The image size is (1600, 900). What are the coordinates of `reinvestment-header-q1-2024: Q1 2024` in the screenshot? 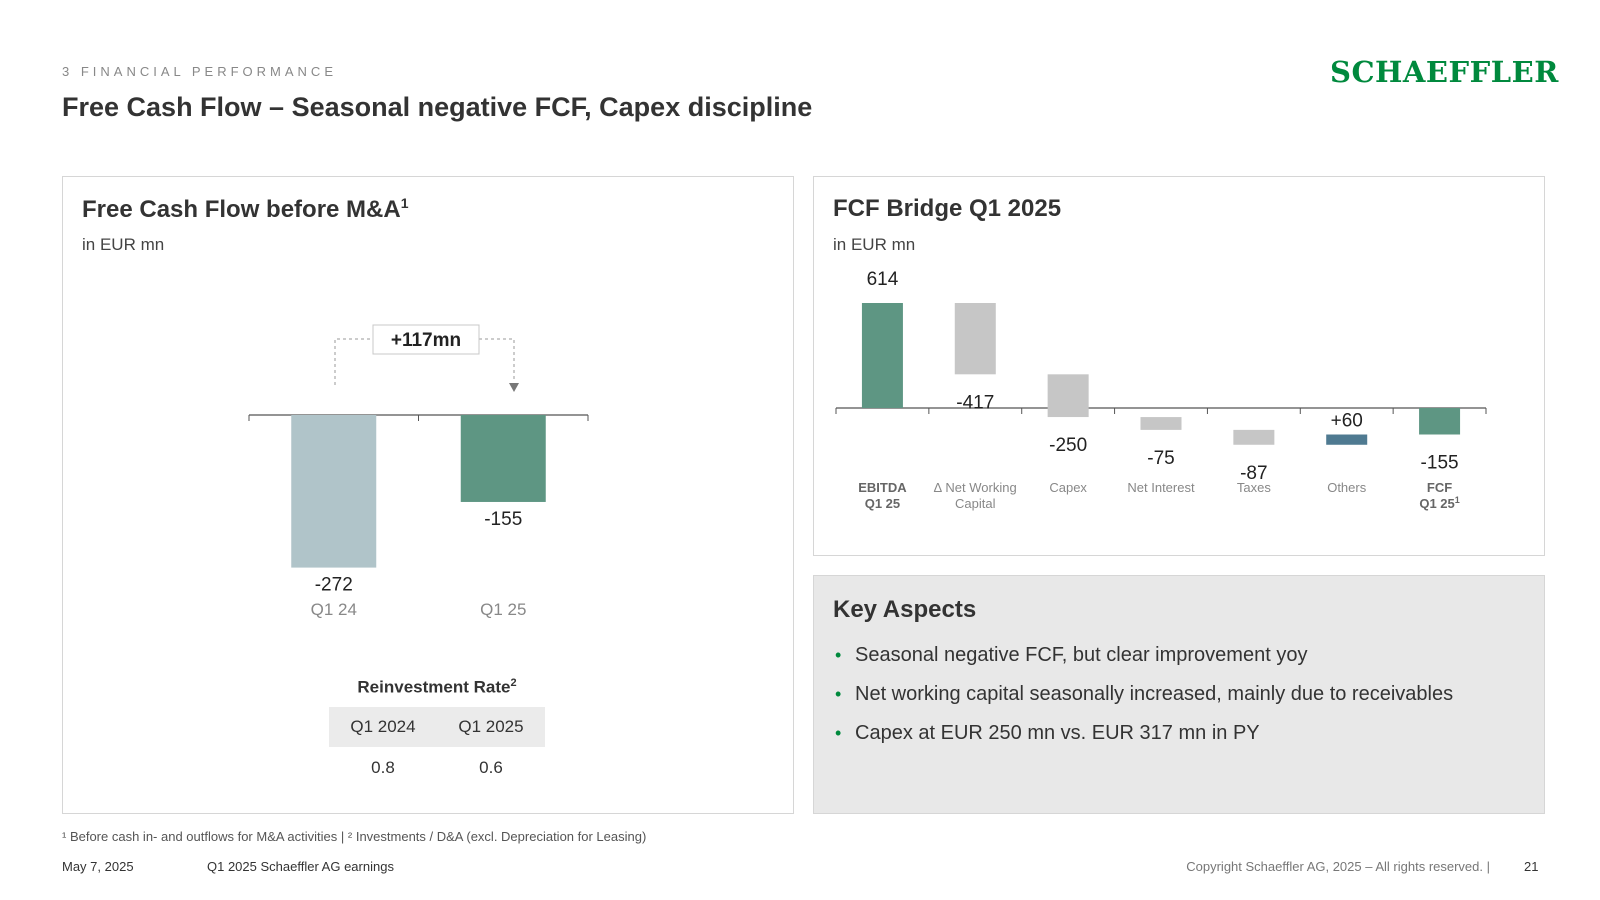 It's located at (383, 727).